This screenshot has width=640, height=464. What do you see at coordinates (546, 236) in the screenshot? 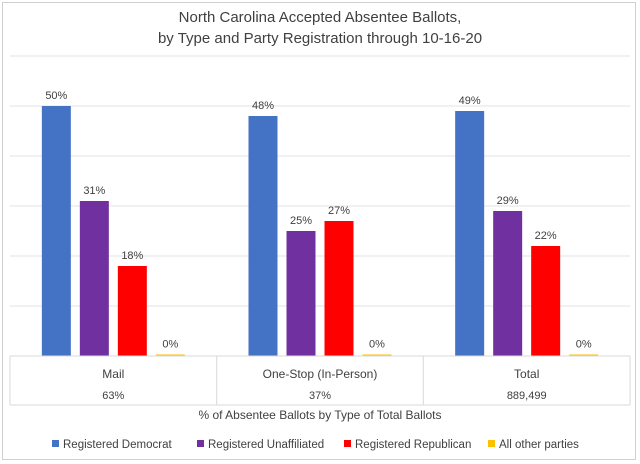
I see `data-label-3-3: 22%` at bounding box center [546, 236].